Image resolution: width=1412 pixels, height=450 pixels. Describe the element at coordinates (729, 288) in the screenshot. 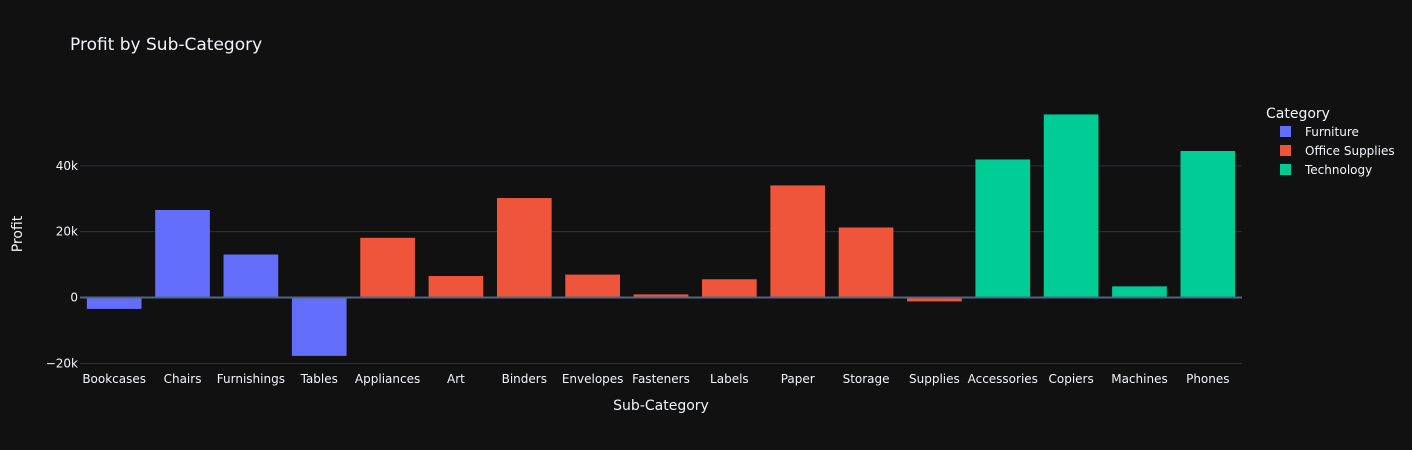

I see `bar-labels` at that location.